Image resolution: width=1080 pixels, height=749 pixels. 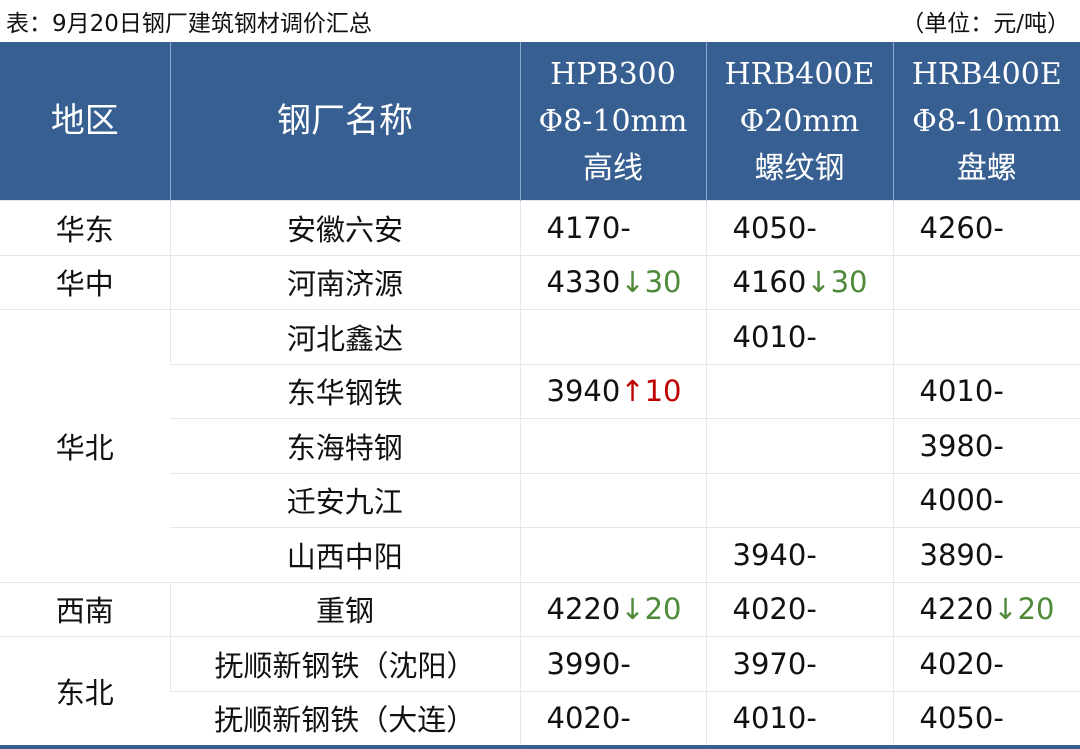 I want to click on price-cell: 3940-, so click(x=799, y=555).